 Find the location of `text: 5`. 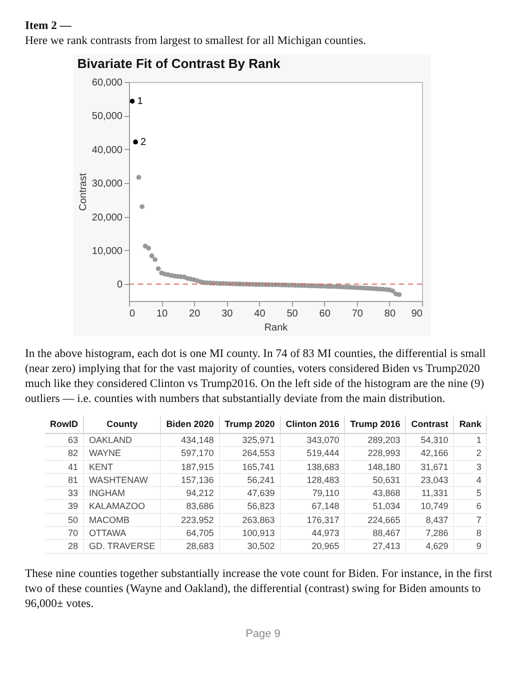

text: 5 is located at coordinates (479, 493).